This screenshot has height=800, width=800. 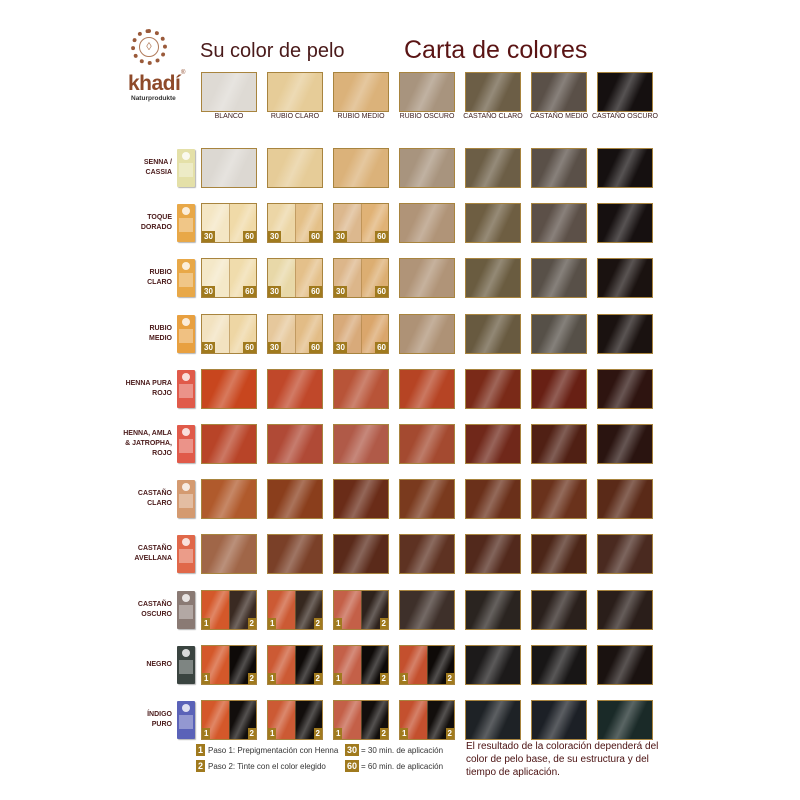 What do you see at coordinates (156, 223) in the screenshot?
I see `product-label: TOQUE DORADO` at bounding box center [156, 223].